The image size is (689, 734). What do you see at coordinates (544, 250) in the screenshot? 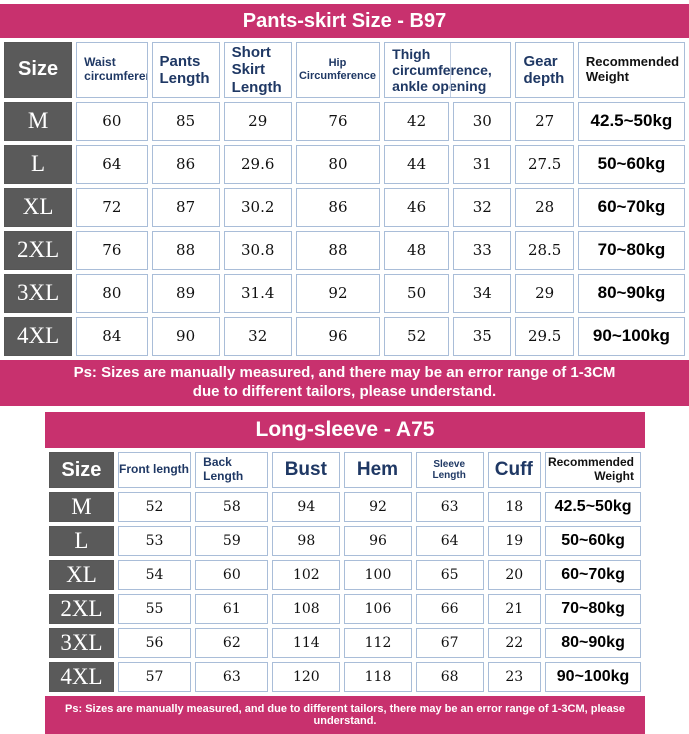
I see `gear-depth-value: 28.5` at bounding box center [544, 250].